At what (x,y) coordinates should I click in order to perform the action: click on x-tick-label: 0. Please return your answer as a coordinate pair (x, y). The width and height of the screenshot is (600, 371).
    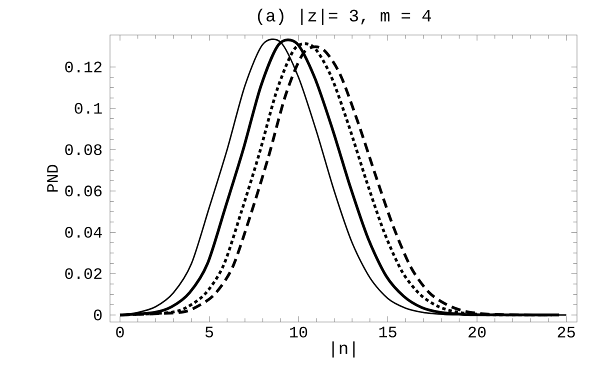
    Looking at the image, I should click on (120, 332).